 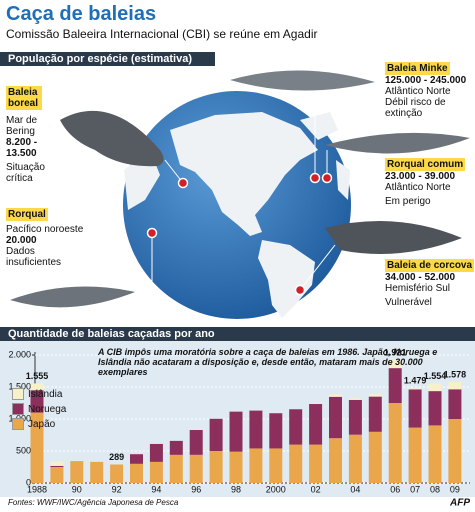 I want to click on y-tick-label: 500, so click(x=23, y=450).